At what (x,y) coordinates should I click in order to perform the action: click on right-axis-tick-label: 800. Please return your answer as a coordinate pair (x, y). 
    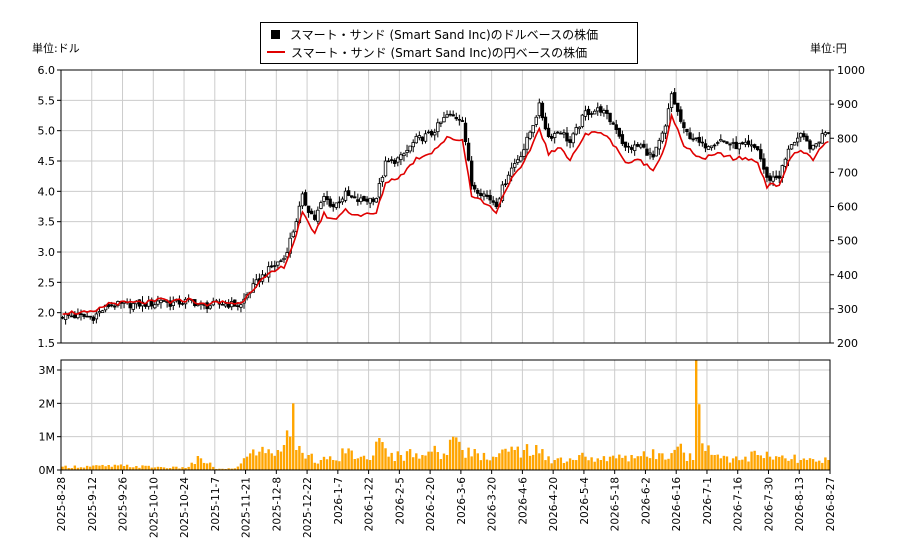
    Looking at the image, I should click on (847, 138).